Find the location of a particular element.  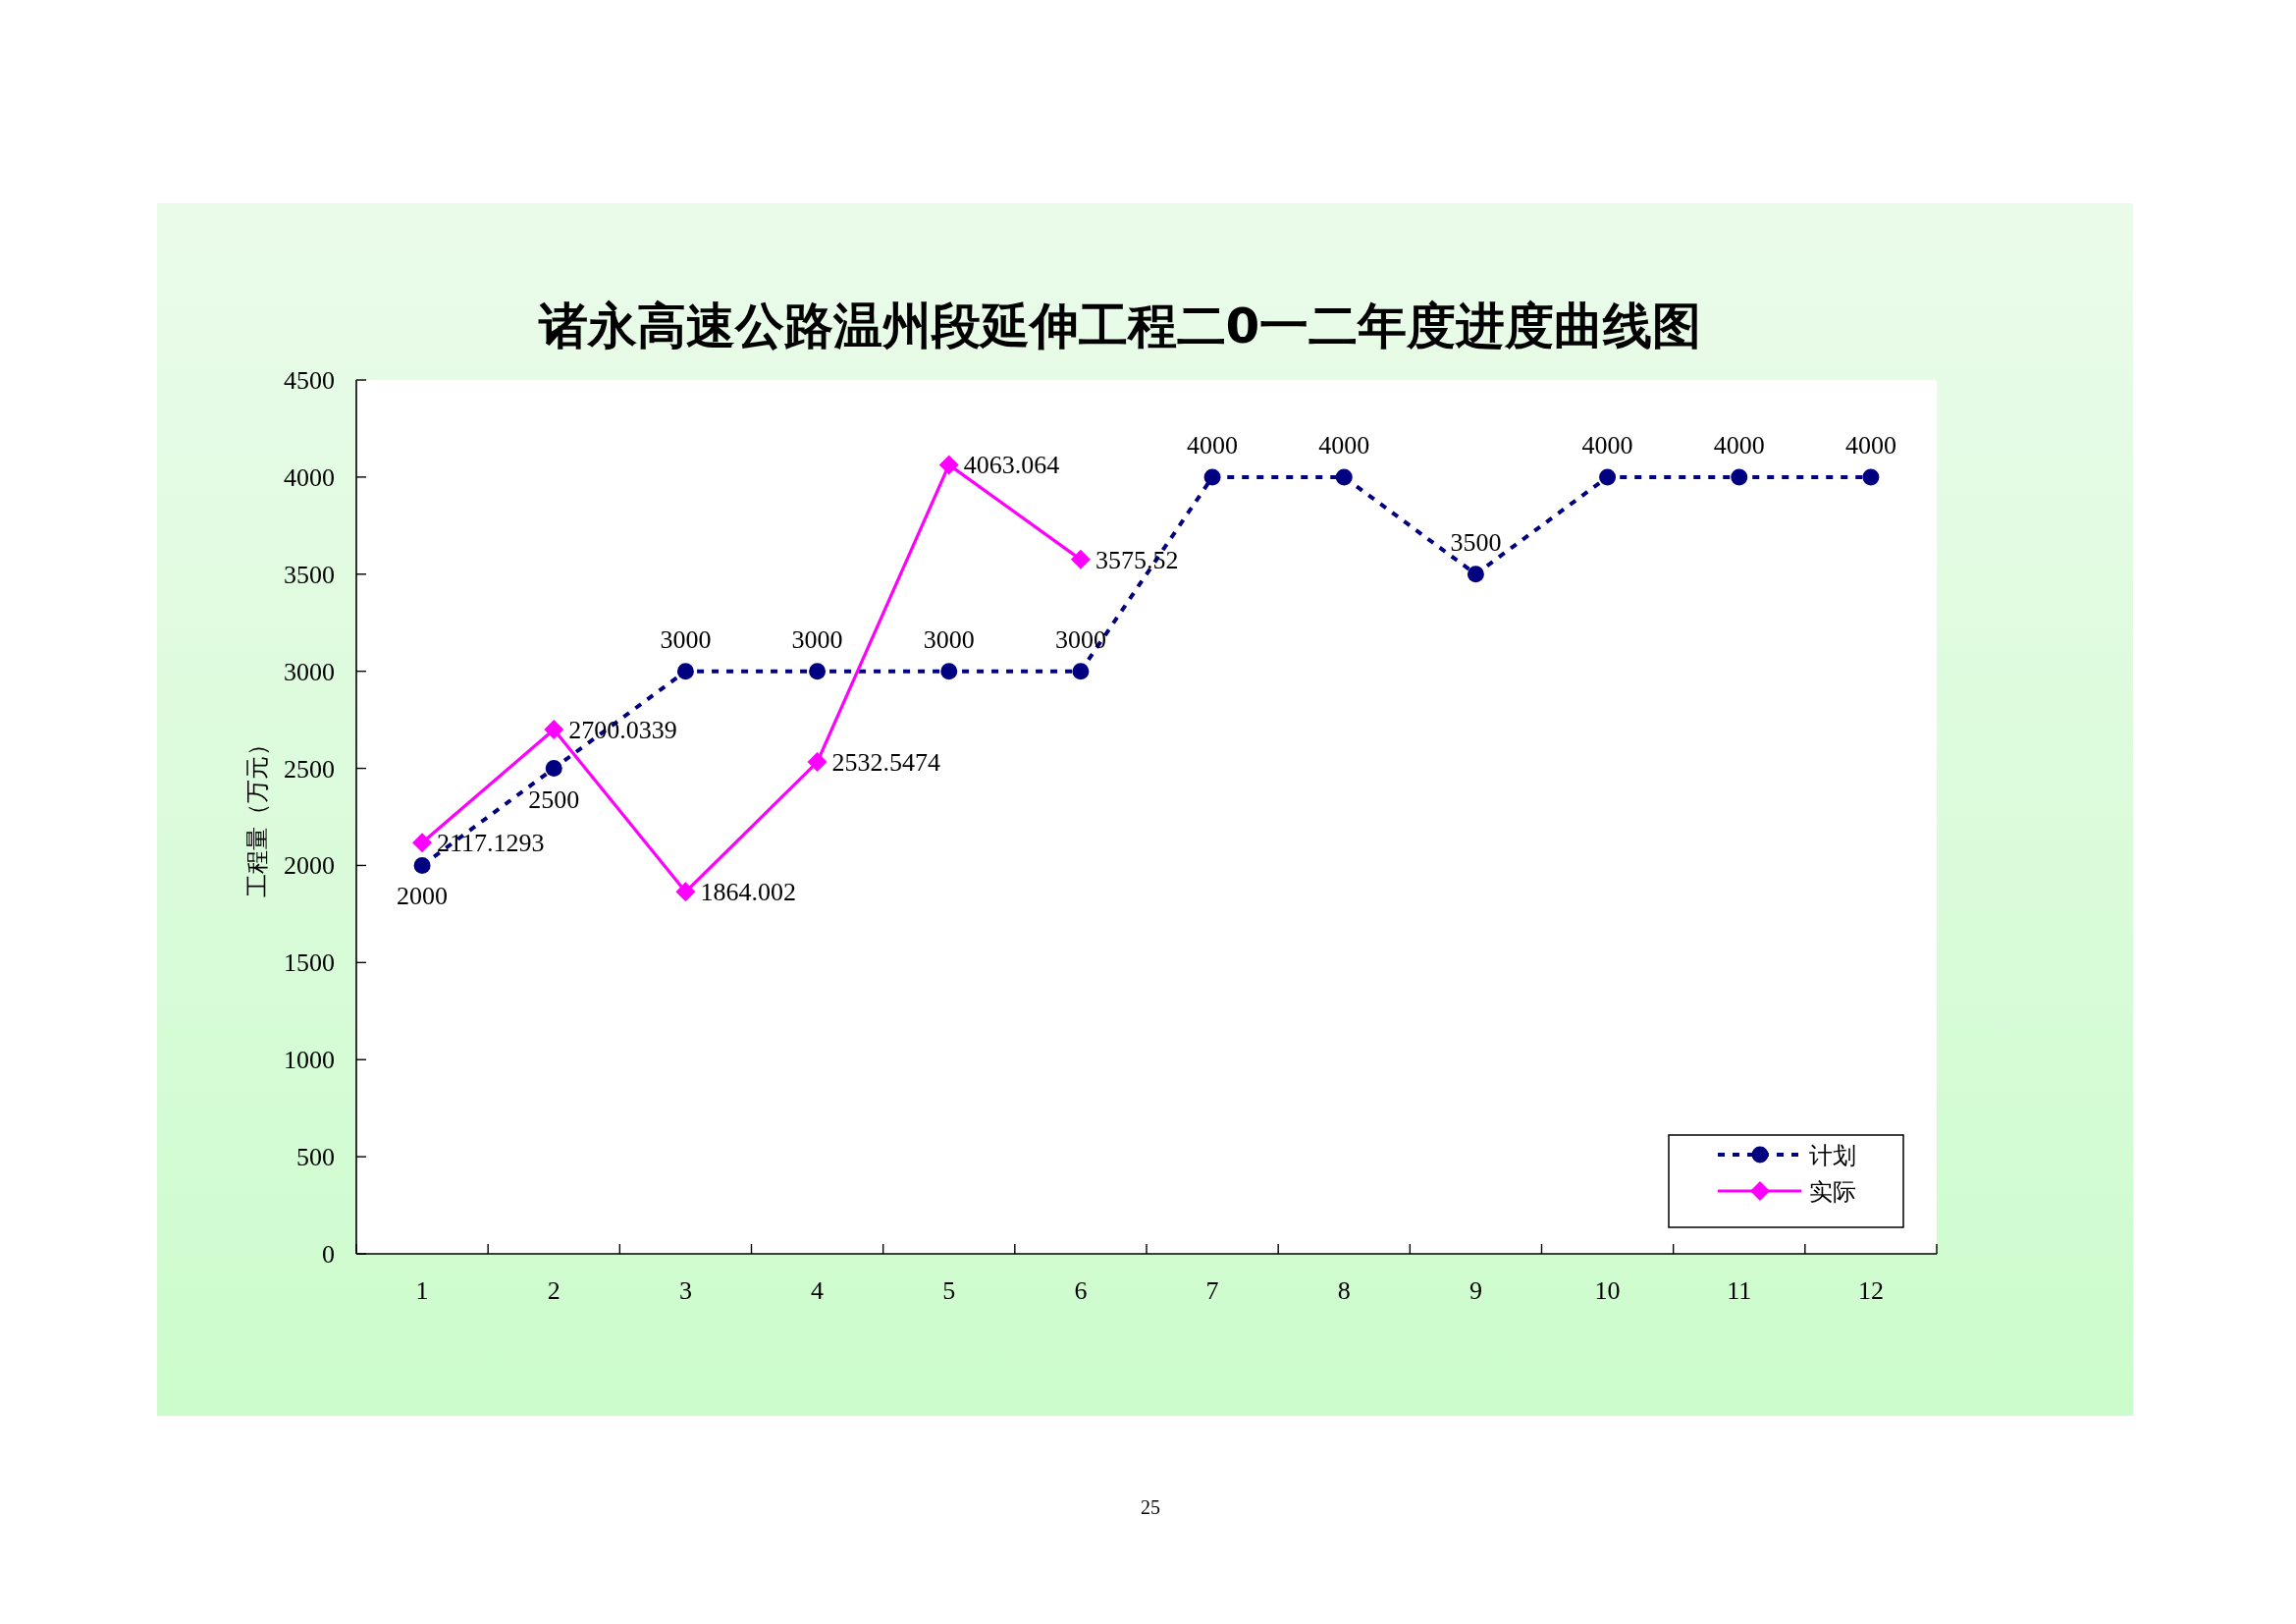

x-tick-label: 3 is located at coordinates (685, 1290).